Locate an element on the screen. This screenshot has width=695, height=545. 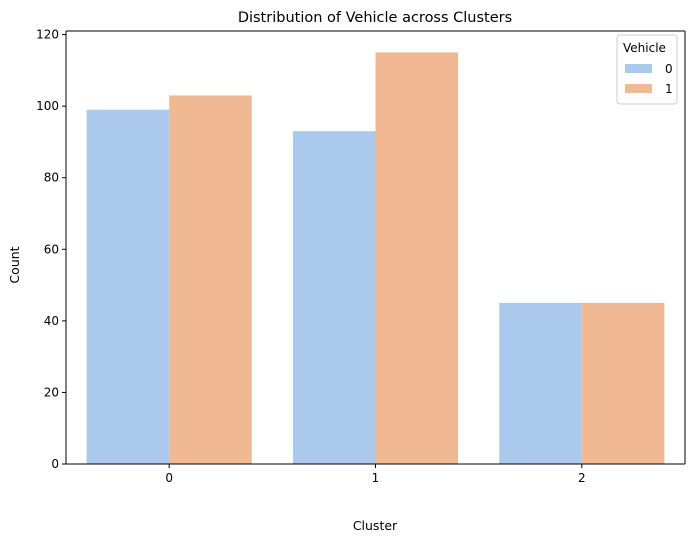
legend: Vehicle 0 1 is located at coordinates (647, 69).